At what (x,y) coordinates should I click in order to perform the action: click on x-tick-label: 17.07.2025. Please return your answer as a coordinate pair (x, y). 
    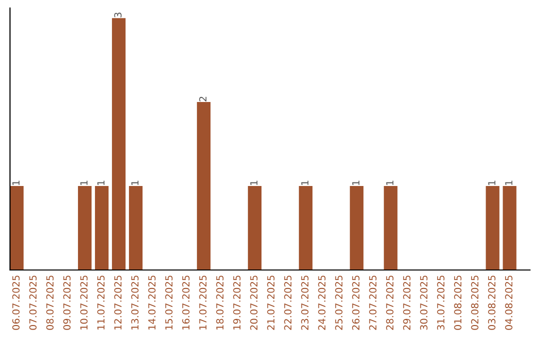
    Looking at the image, I should click on (203, 303).